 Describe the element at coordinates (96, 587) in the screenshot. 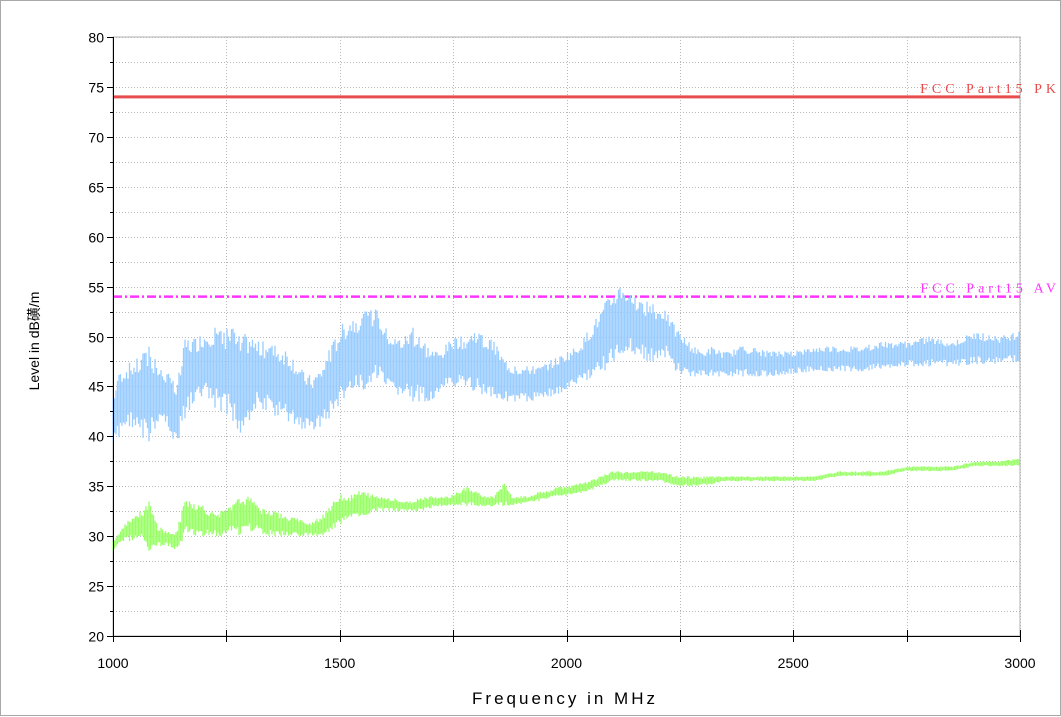

I see `y-tick-label: 25` at that location.